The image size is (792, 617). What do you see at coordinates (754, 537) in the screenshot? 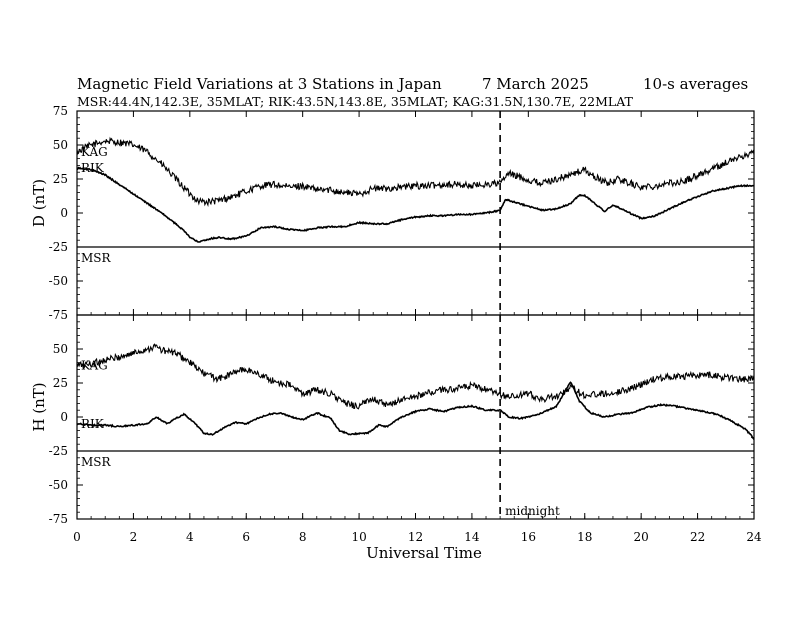
I see `x-tick-label: 24` at bounding box center [754, 537].